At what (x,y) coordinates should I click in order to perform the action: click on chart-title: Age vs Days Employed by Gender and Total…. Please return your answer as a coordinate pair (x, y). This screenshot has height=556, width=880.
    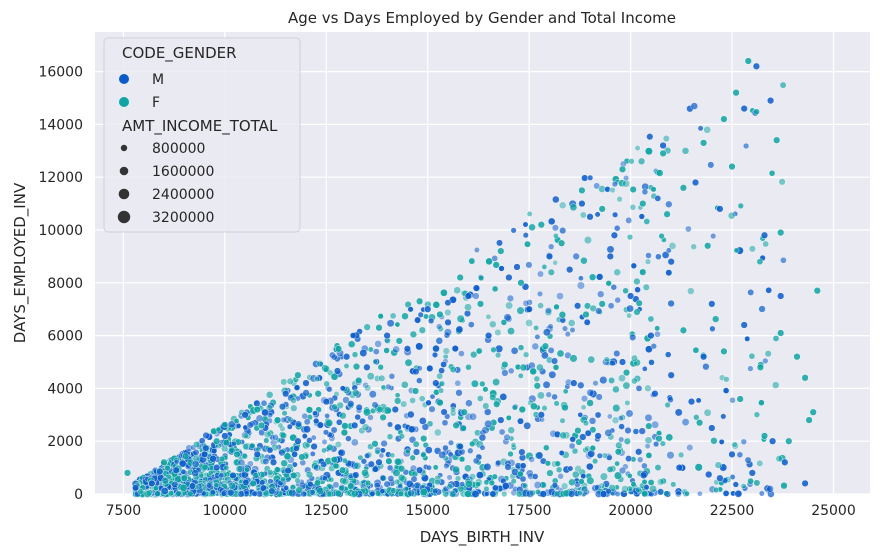
    Looking at the image, I should click on (482, 18).